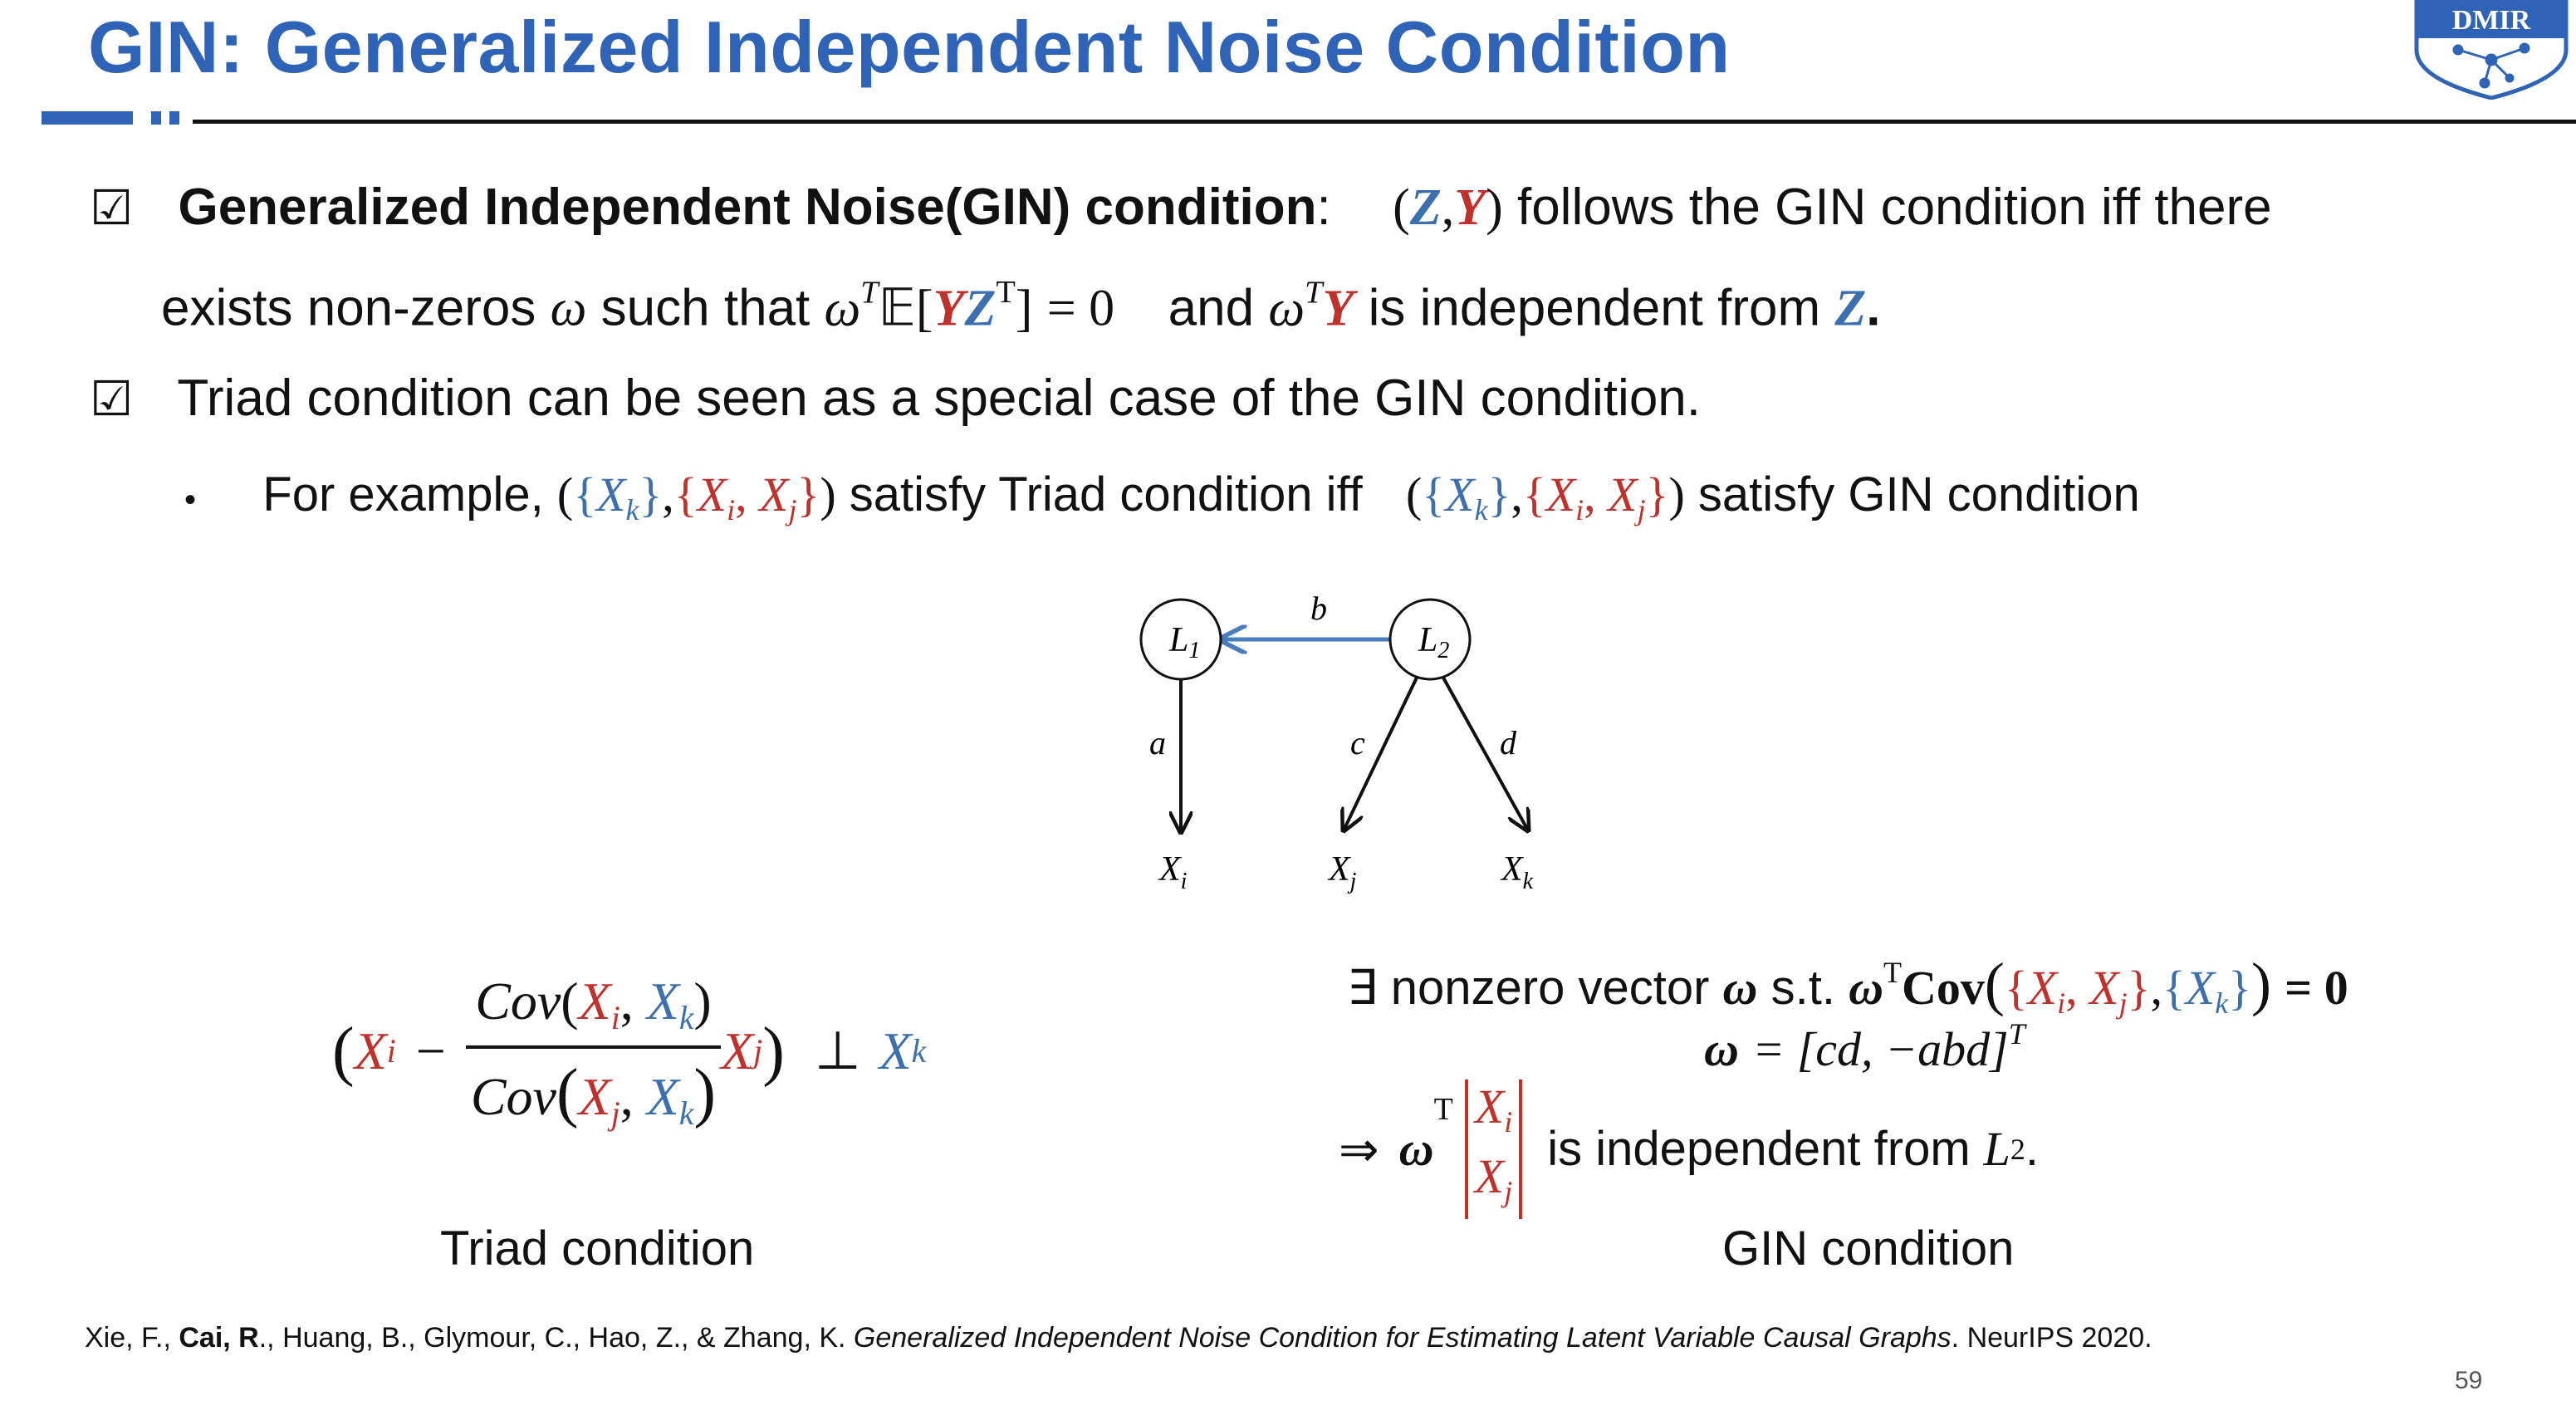 This screenshot has width=2576, height=1410. I want to click on fraction: Cov(Xi, Xk) Cov(Xj, Xk), so click(593, 1052).